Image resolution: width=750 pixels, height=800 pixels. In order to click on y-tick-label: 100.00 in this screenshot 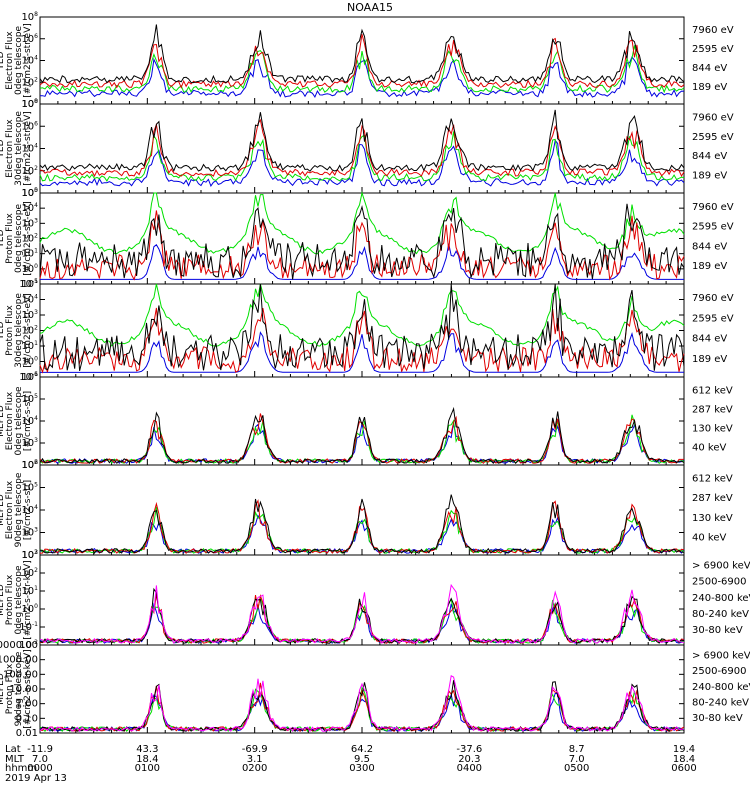, I will do `click(20, 674)`.